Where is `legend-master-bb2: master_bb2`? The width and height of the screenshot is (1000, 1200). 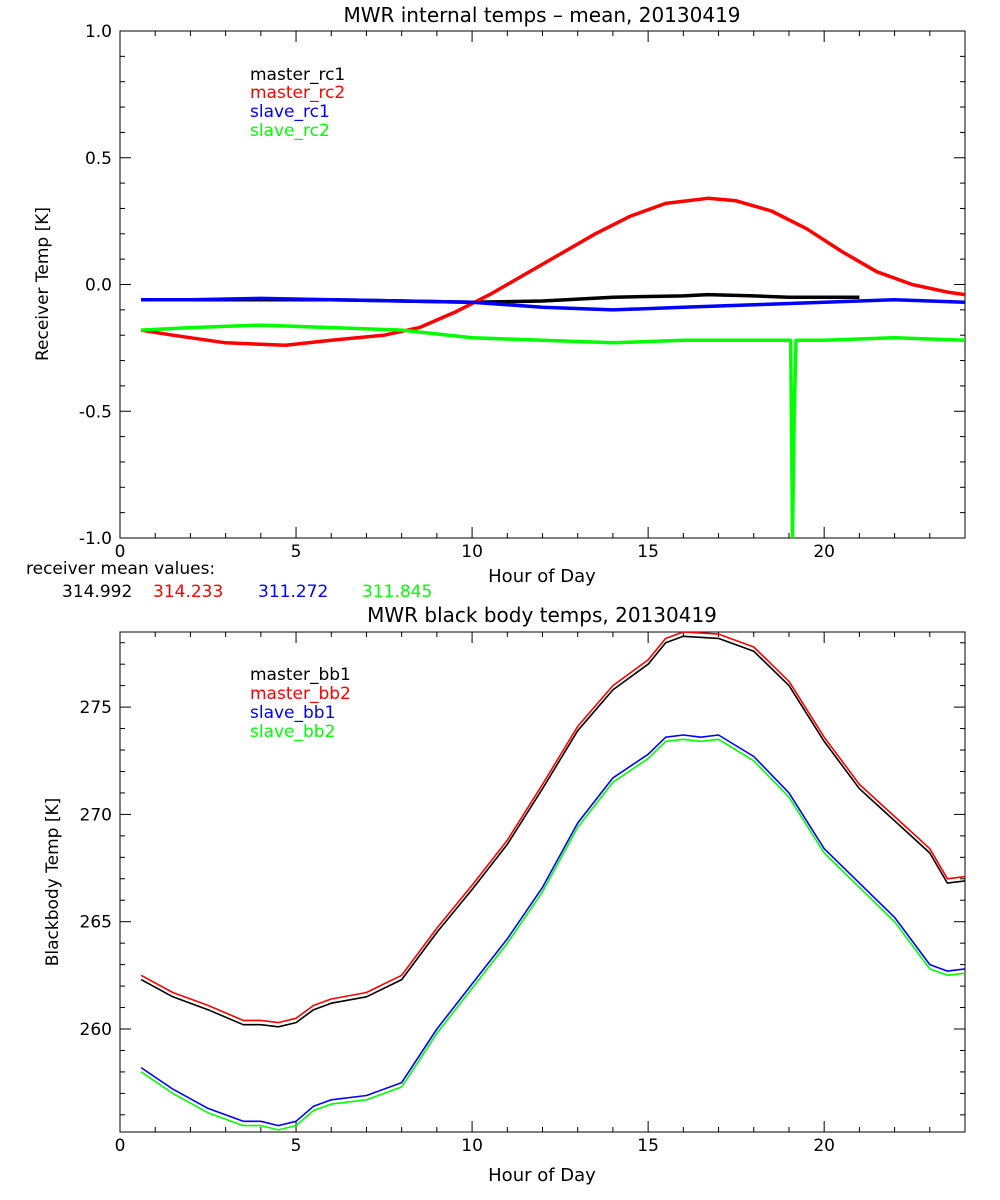
legend-master-bb2: master_bb2 is located at coordinates (300, 694).